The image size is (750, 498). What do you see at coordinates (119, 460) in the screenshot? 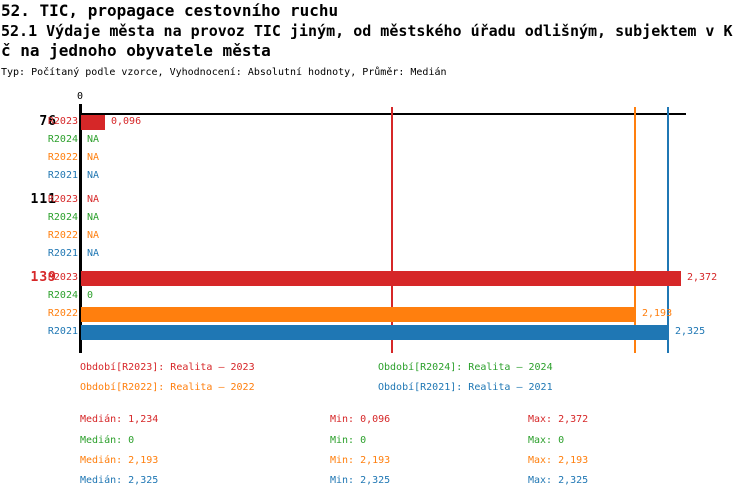
I see `stat-median-r2022: Medián: 2,193` at bounding box center [119, 460].